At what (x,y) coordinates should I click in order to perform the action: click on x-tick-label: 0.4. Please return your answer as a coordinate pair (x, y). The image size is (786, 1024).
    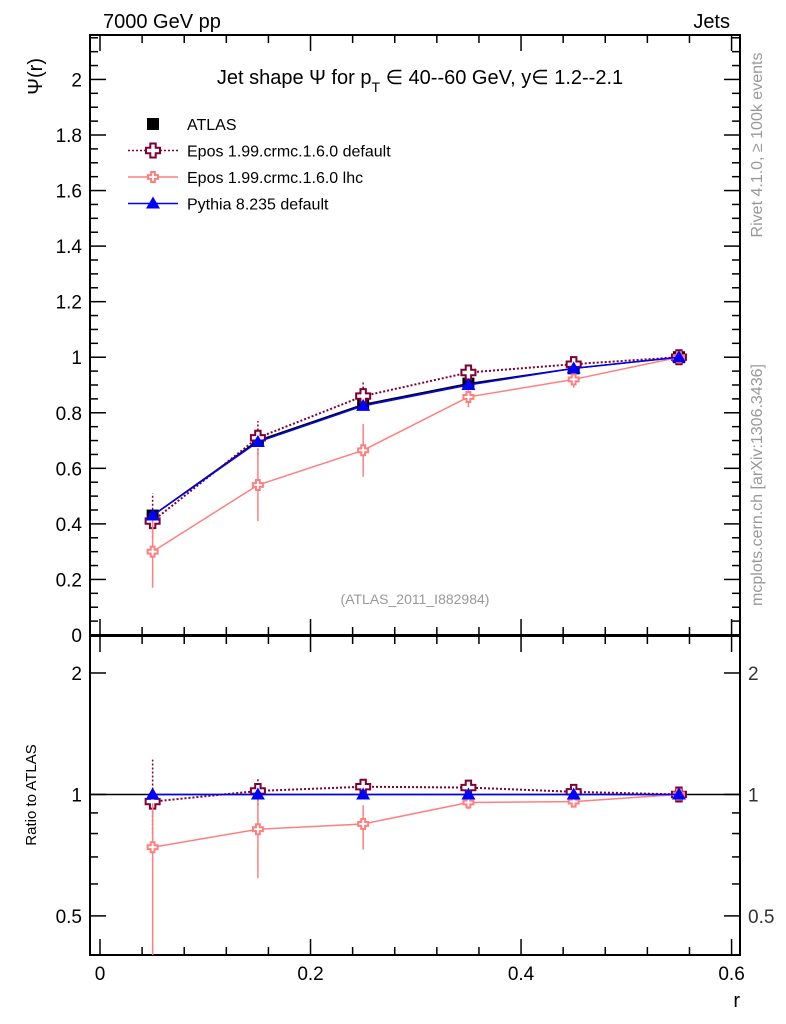
    Looking at the image, I should click on (521, 974).